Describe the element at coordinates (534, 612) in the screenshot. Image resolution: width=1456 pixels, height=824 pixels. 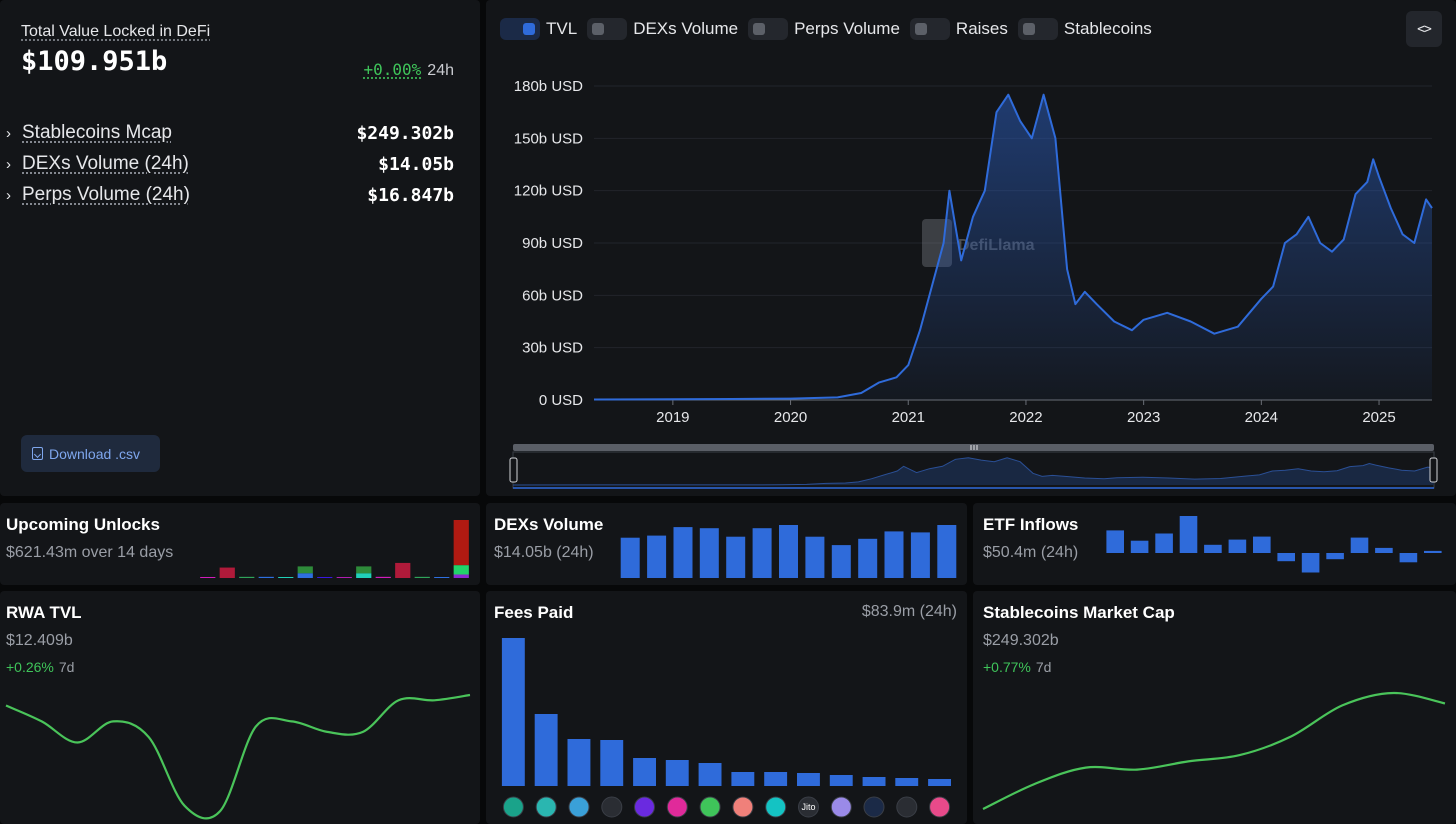
I see `card-title: Fees Paid` at that location.